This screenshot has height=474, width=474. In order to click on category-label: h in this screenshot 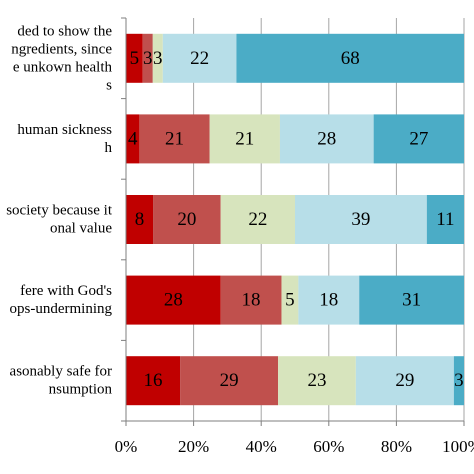, I will do `click(109, 148)`.